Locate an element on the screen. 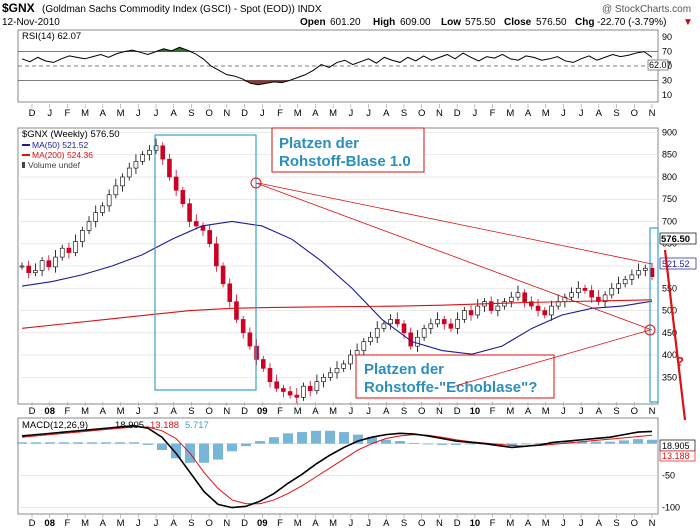 Image resolution: width=700 pixels, height=530 pixels. legend-volume: Volume undef is located at coordinates (54, 165).